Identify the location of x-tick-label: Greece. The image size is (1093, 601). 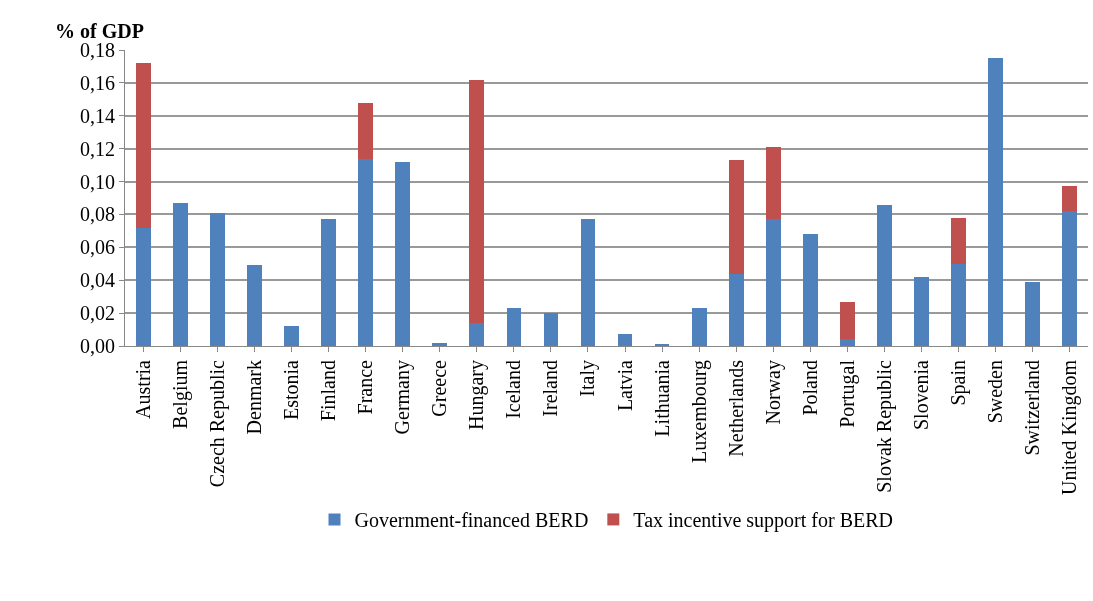
(439, 388).